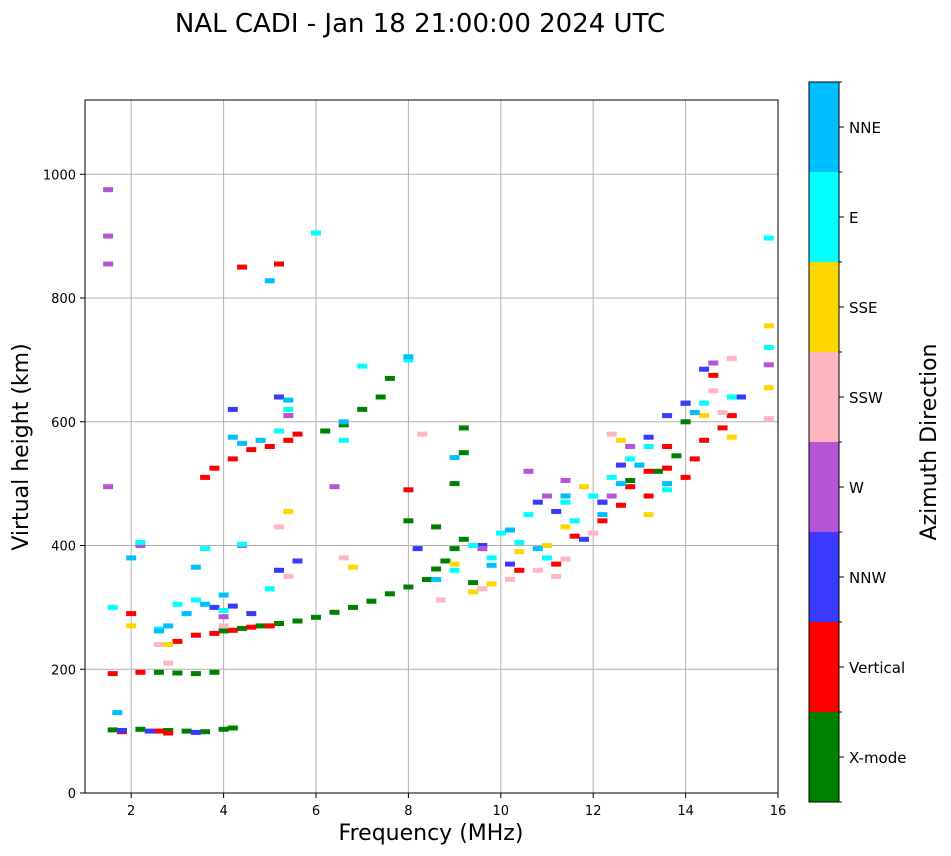  What do you see at coordinates (316, 811) in the screenshot?
I see `x-tick-label: 6` at bounding box center [316, 811].